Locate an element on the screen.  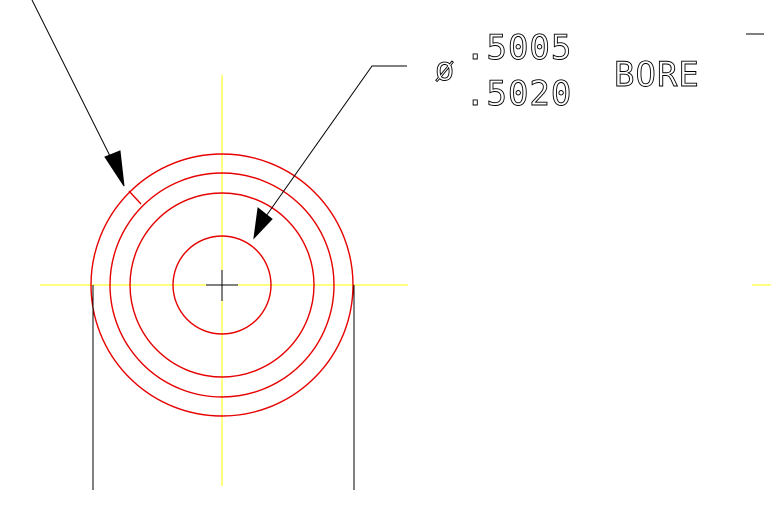
projection-lines is located at coordinates (223, 387).